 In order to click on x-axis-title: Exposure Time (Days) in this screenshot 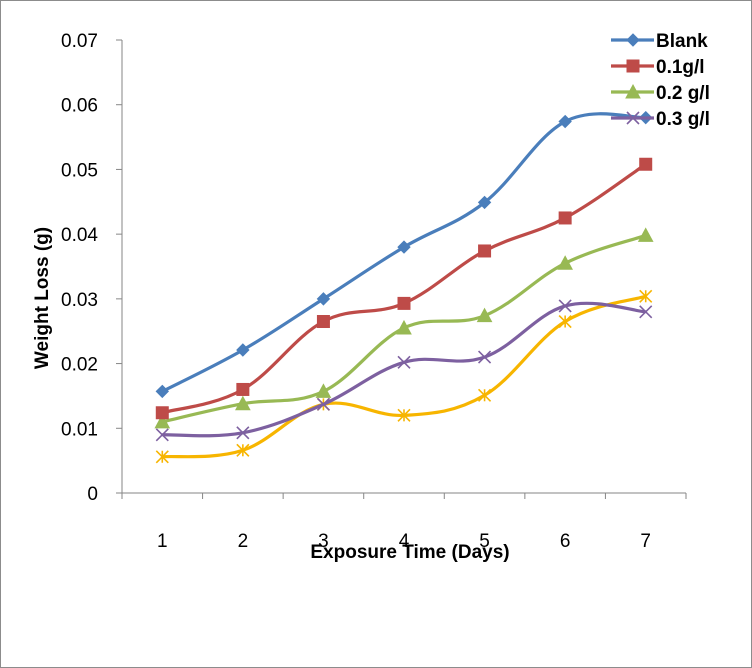, I will do `click(409, 552)`.